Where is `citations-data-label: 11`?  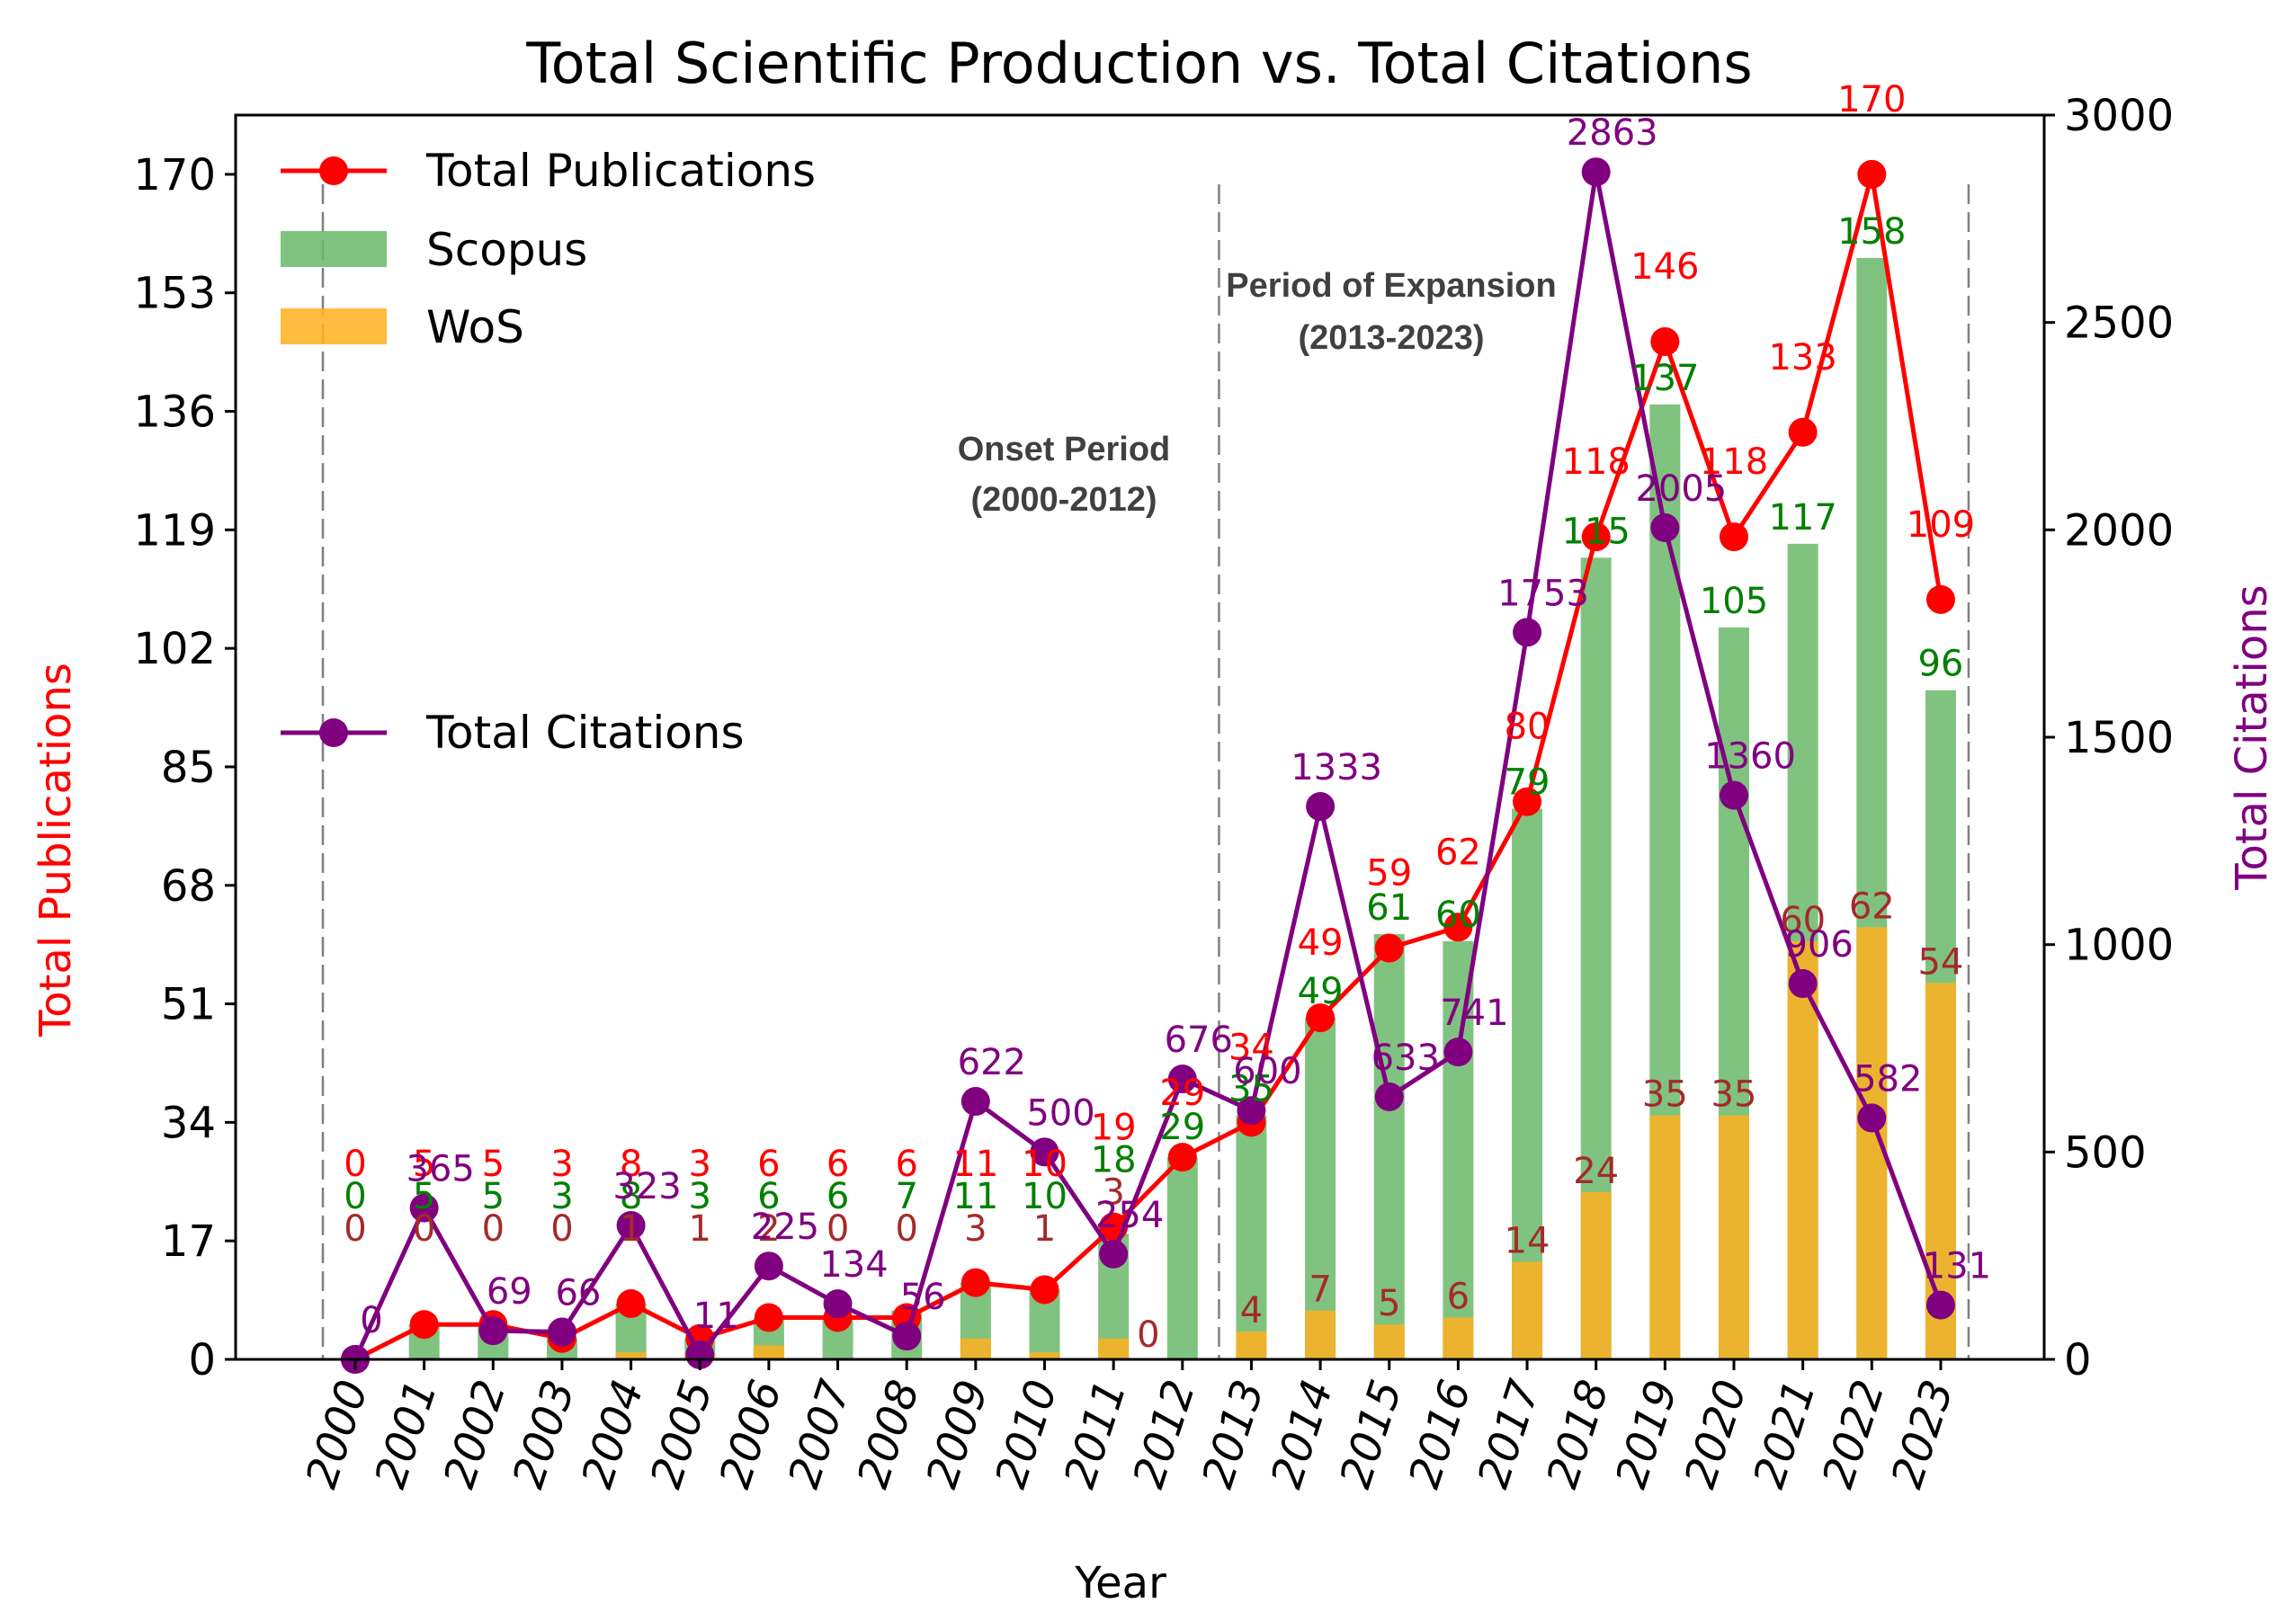 citations-data-label: 11 is located at coordinates (716, 1316).